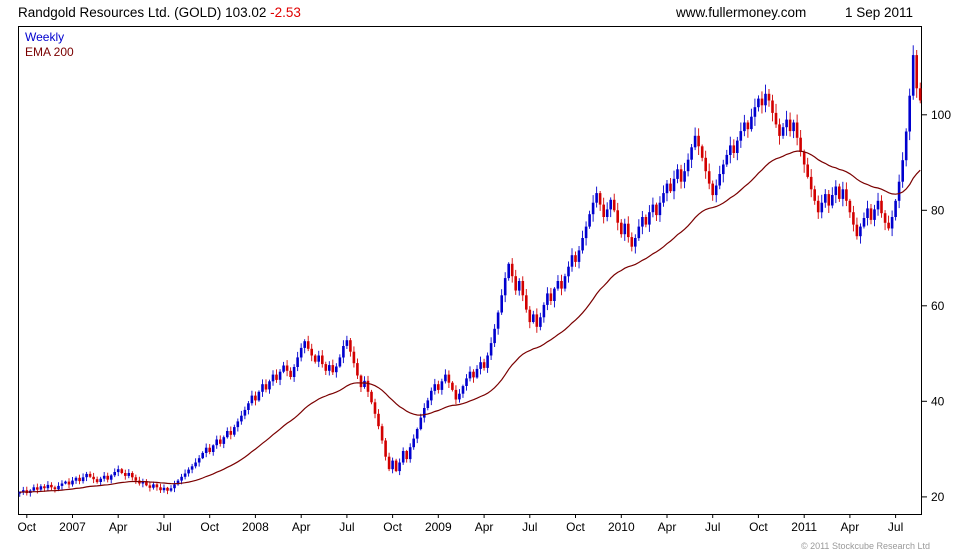  I want to click on y-tick-label: 100, so click(941, 115).